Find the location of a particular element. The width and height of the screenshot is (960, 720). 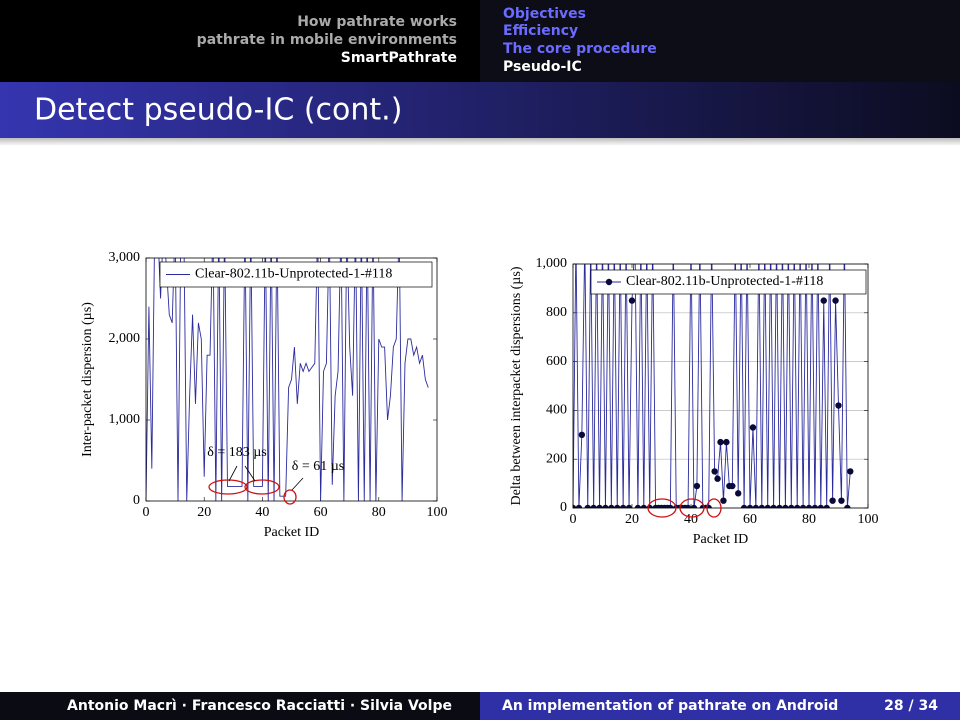

annotation-arrows is located at coordinates (266, 478).